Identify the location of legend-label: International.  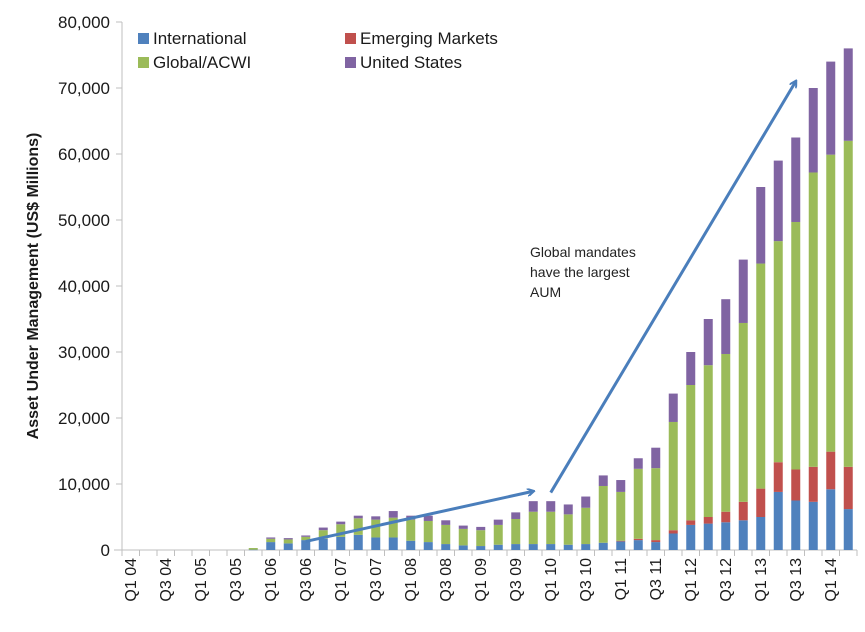
(200, 38).